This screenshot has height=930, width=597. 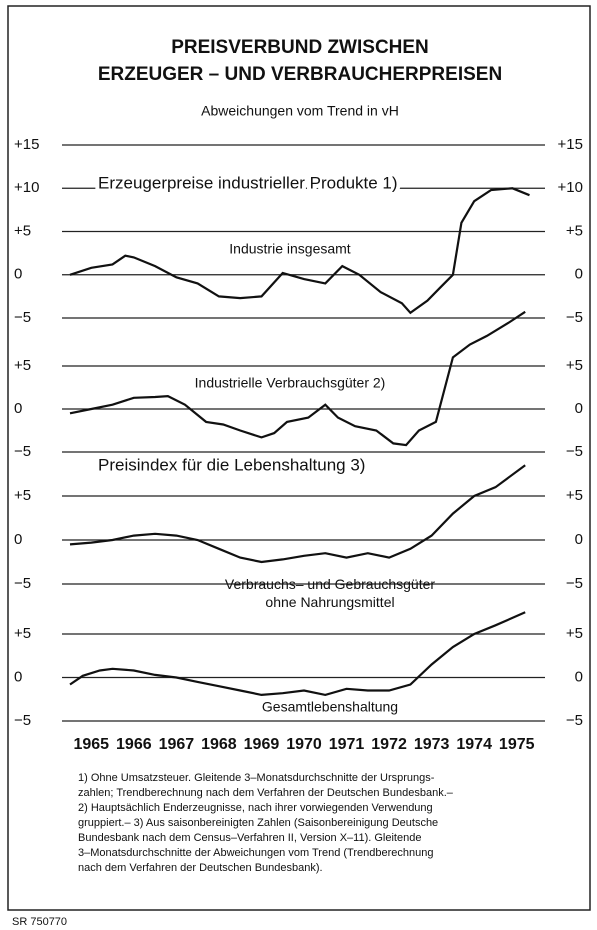 I want to click on x-tick-label: 1974, so click(x=474, y=744).